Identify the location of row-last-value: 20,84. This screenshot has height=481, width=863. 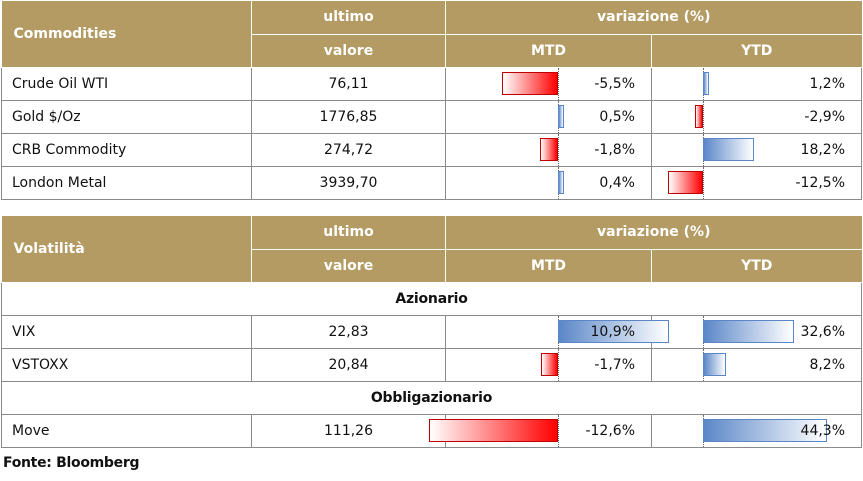
(348, 364).